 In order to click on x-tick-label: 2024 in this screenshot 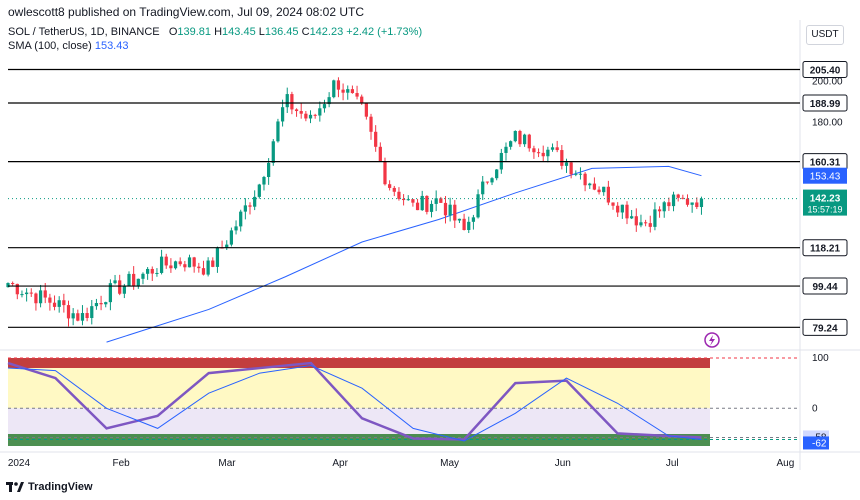, I will do `click(19, 463)`.